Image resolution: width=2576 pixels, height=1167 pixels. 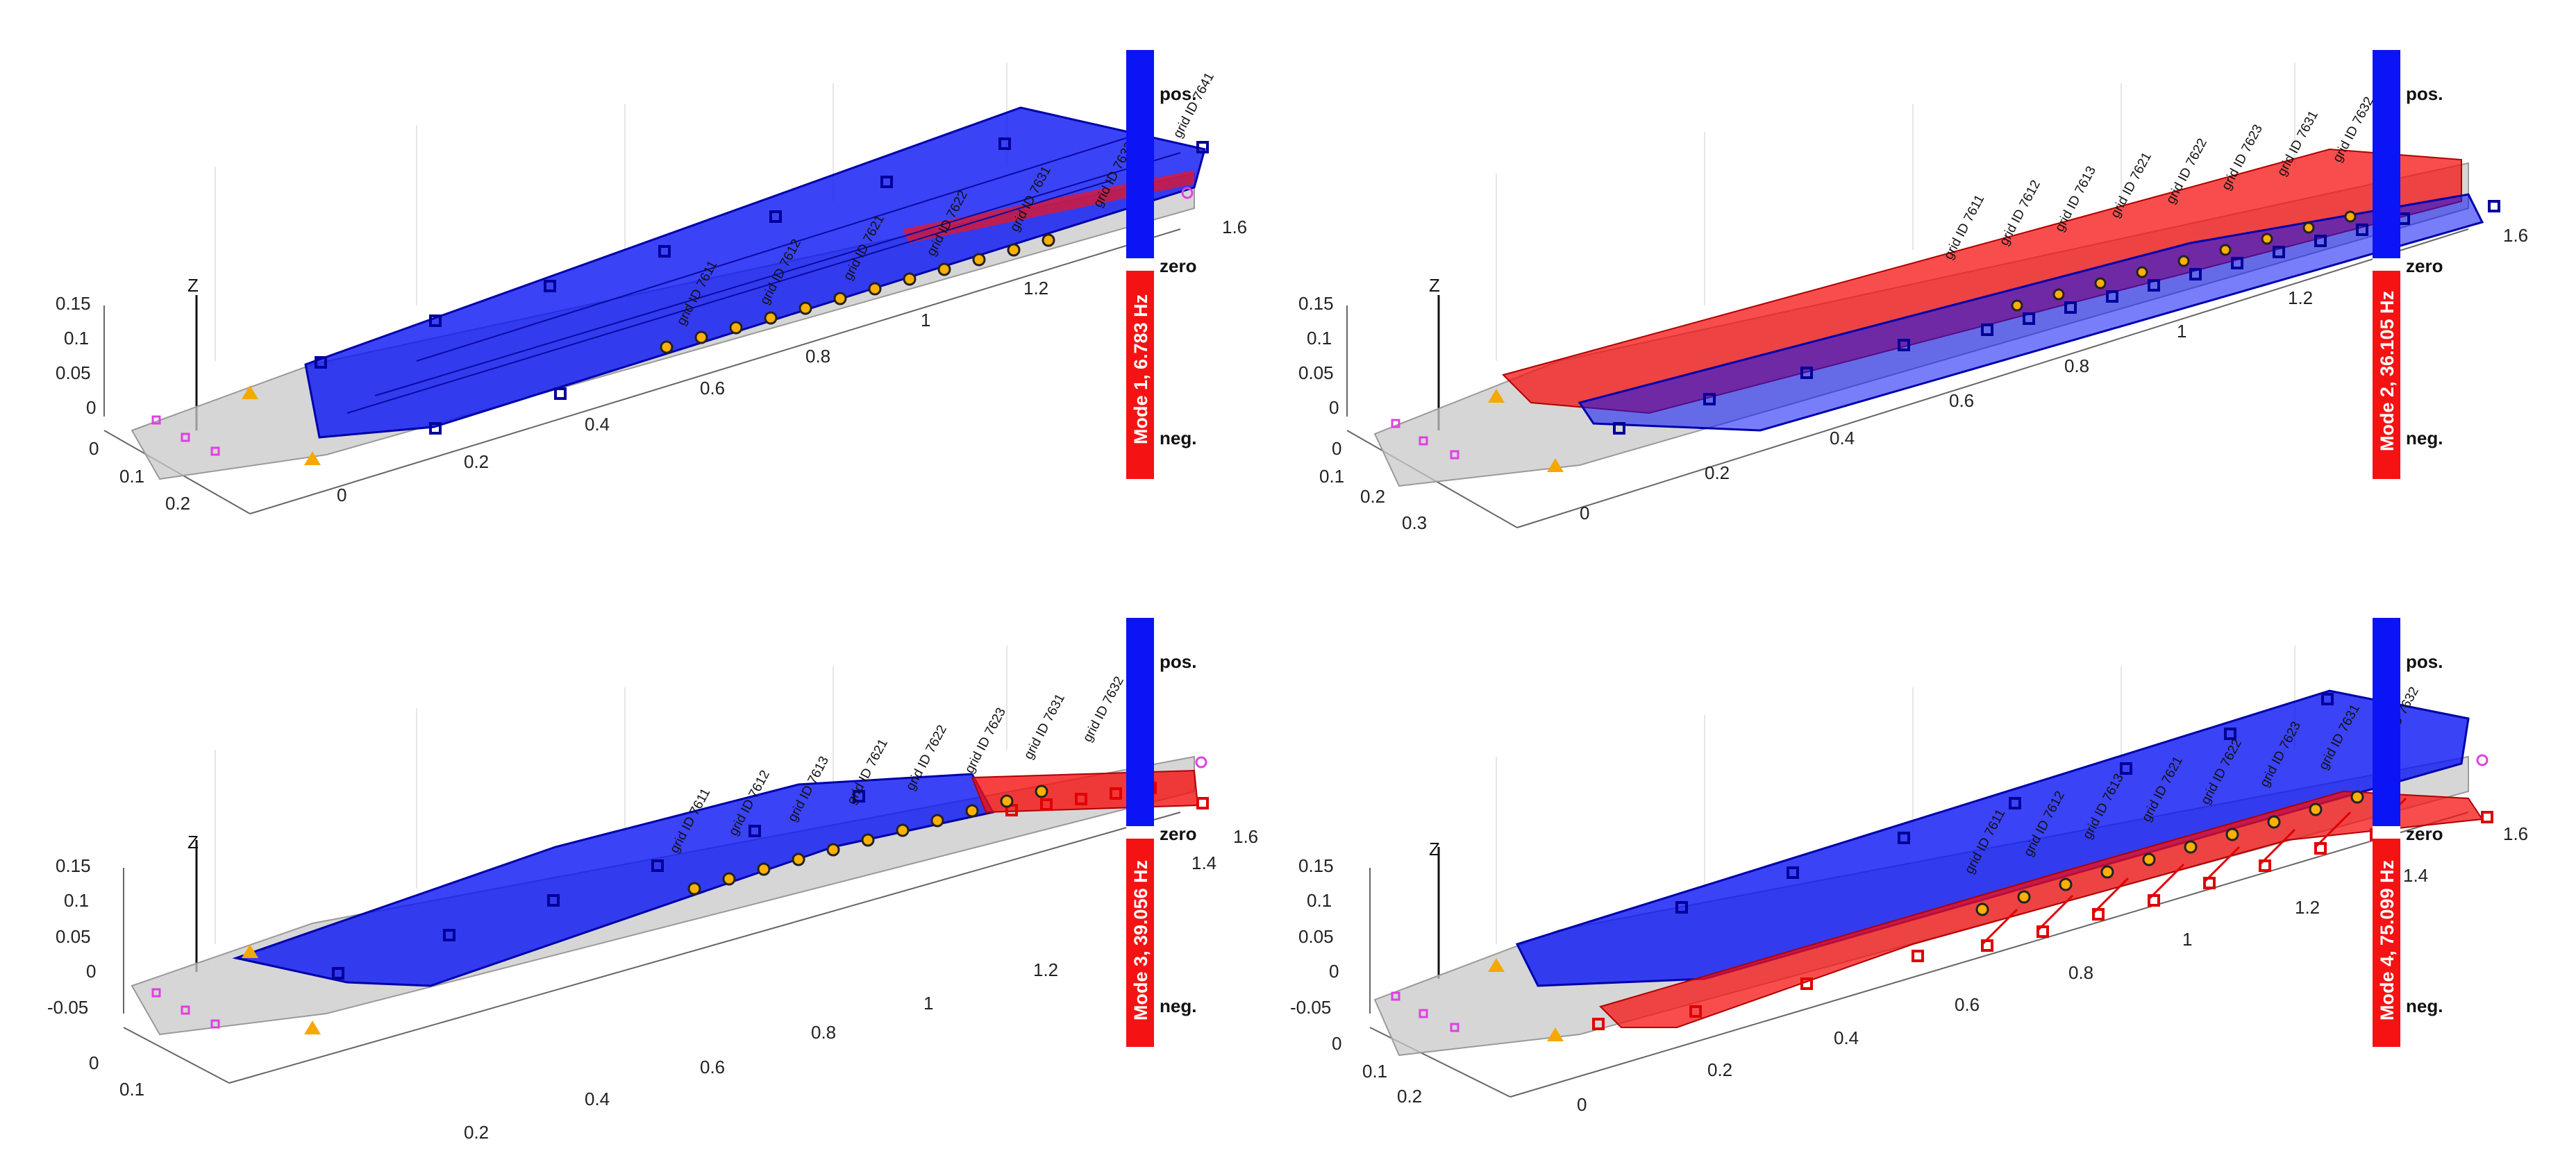 I want to click on spar-lines, so click(x=763, y=272).